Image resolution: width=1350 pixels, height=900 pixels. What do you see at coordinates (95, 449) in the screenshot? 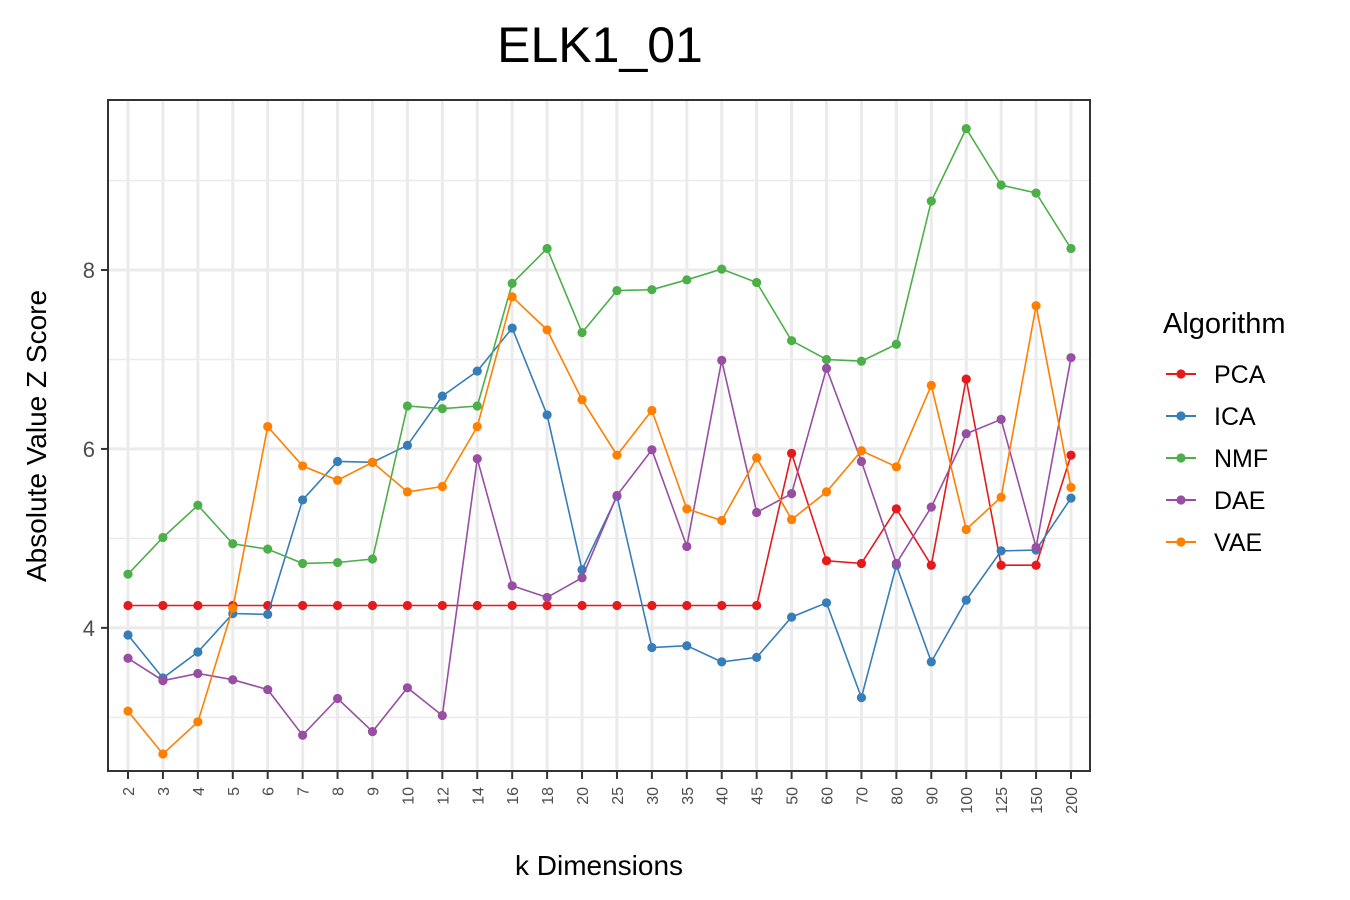
I see `y-axis: 4 6 8` at bounding box center [95, 449].